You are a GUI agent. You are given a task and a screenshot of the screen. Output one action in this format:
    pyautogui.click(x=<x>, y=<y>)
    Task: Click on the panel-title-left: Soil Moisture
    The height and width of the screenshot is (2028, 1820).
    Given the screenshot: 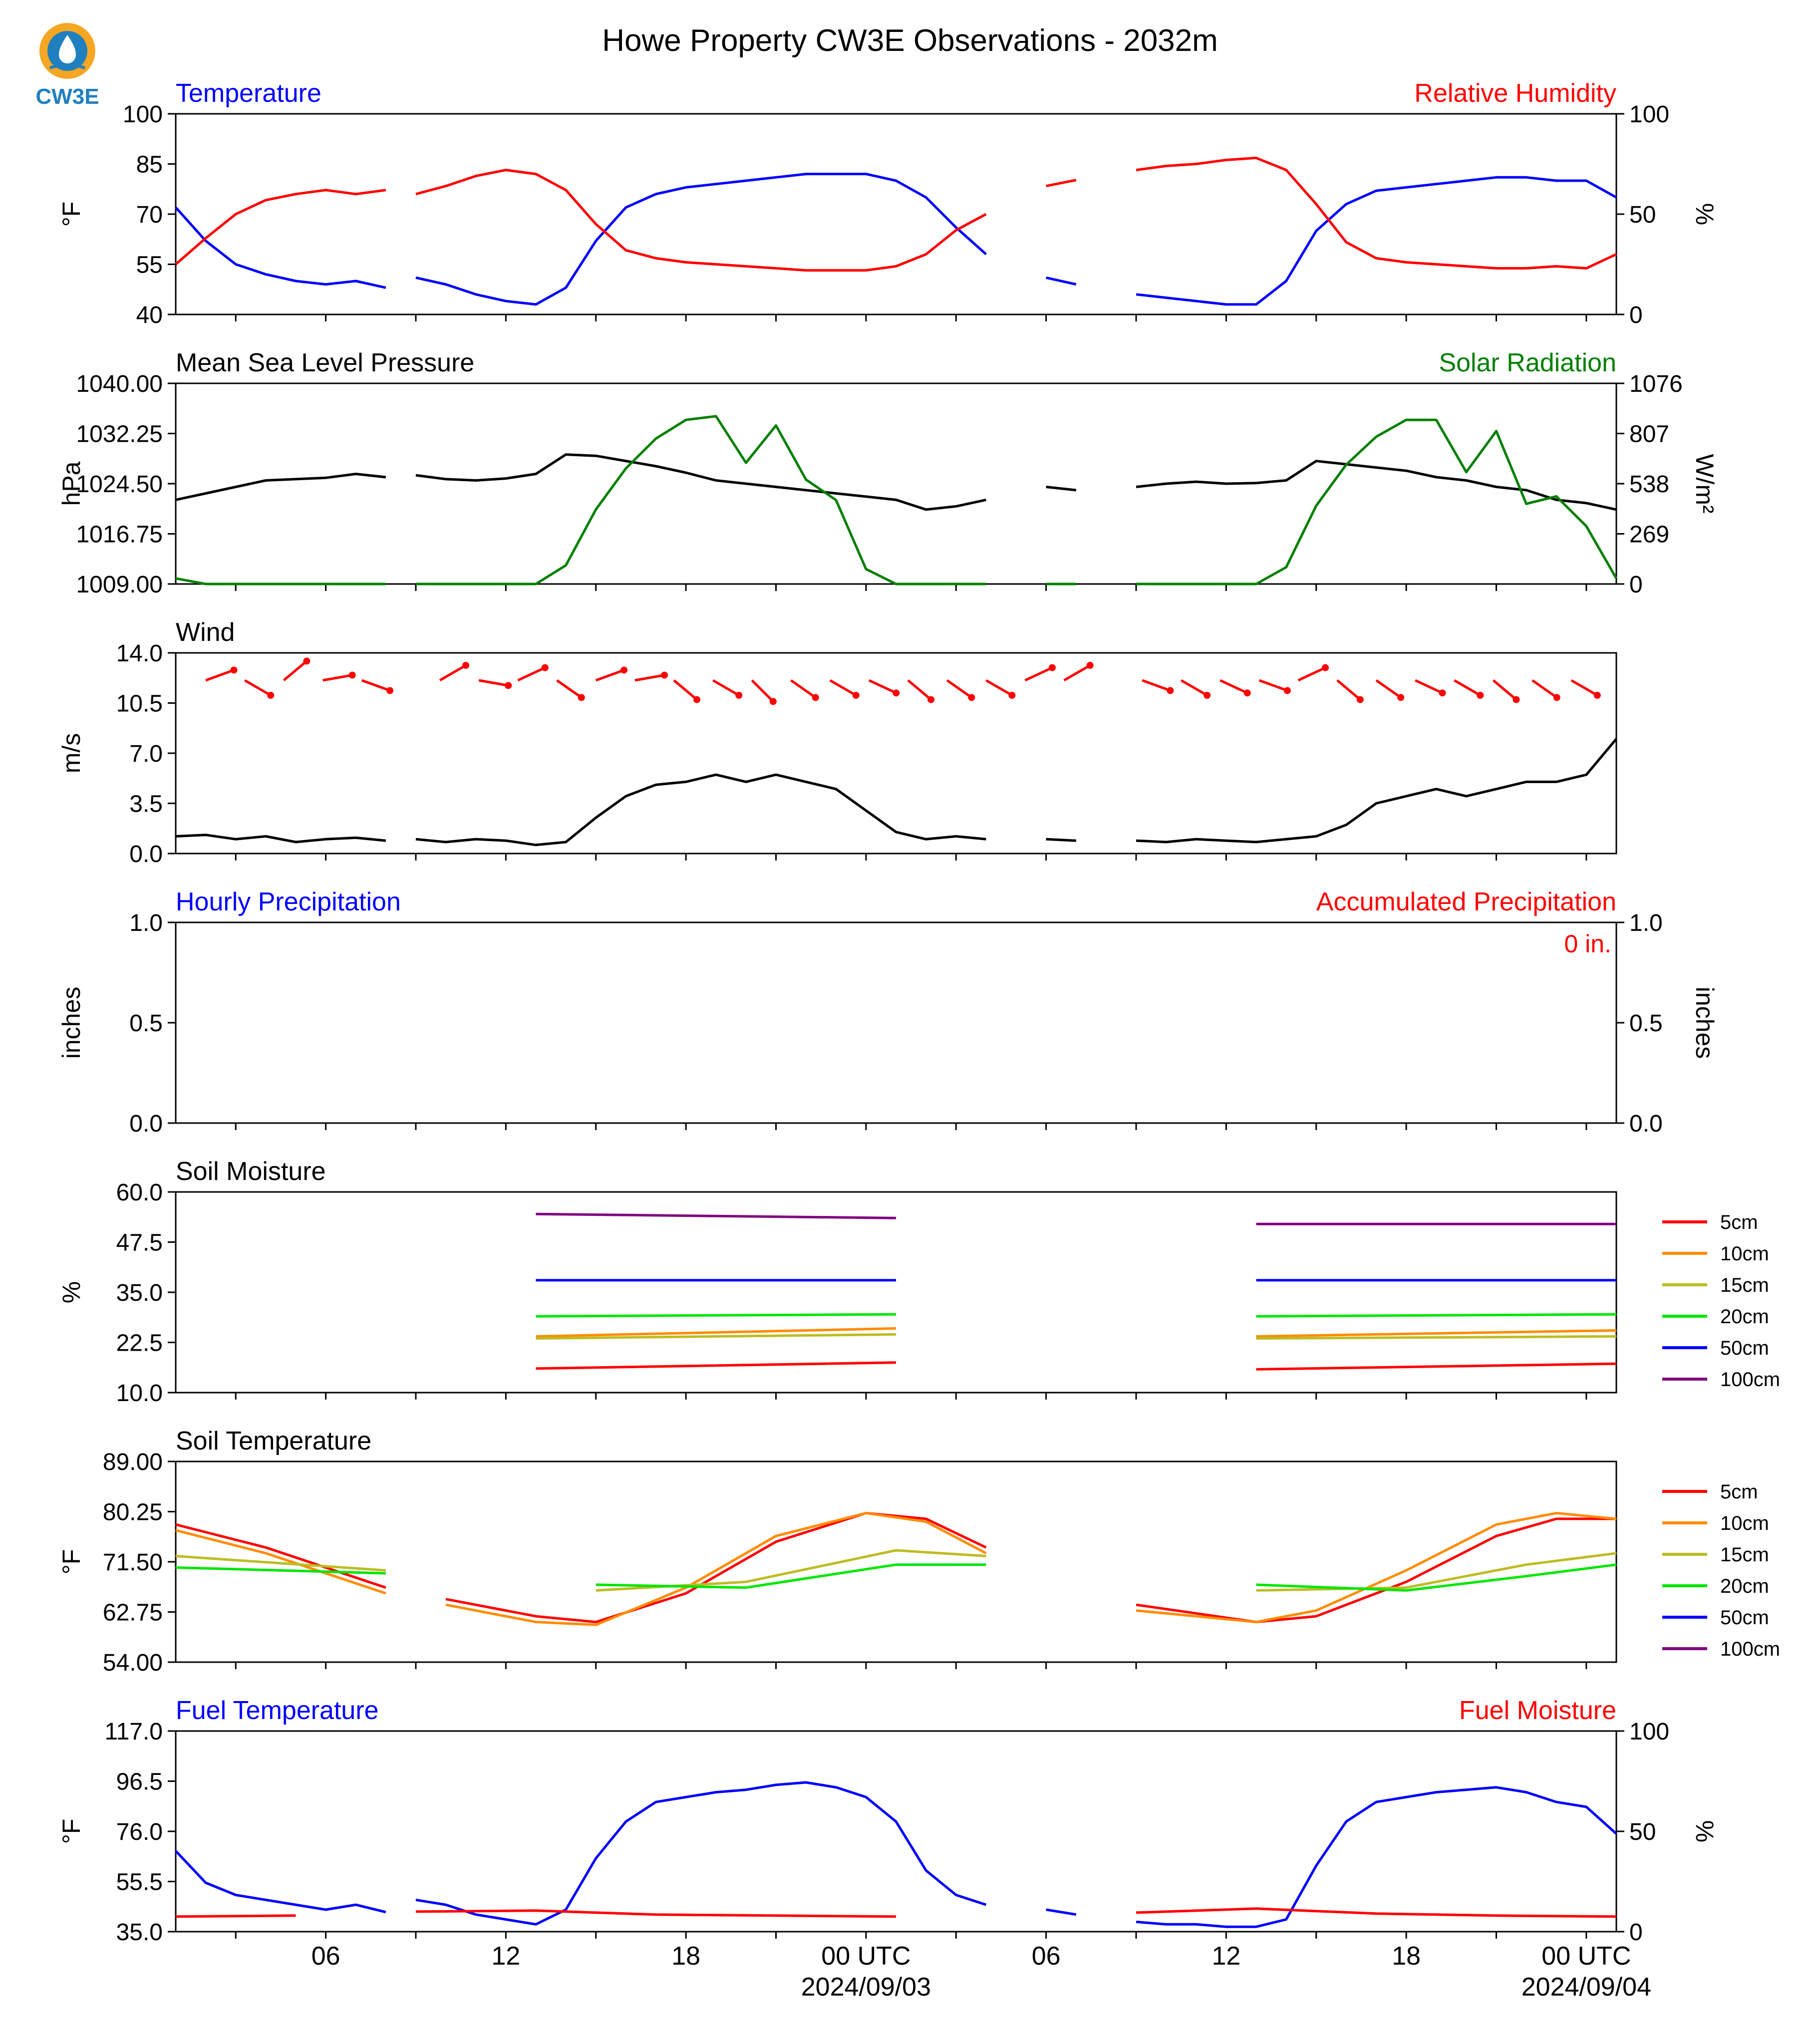 What is the action you would take?
    pyautogui.click(x=251, y=1171)
    